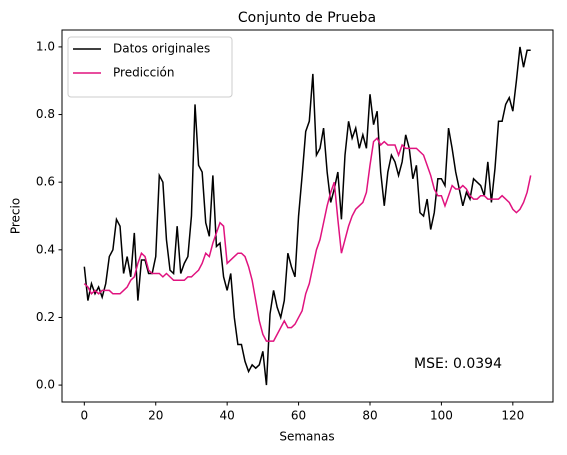 Image resolution: width=567 pixels, height=455 pixels. Describe the element at coordinates (45, 182) in the screenshot. I see `y-tick-label: 0.6` at that location.